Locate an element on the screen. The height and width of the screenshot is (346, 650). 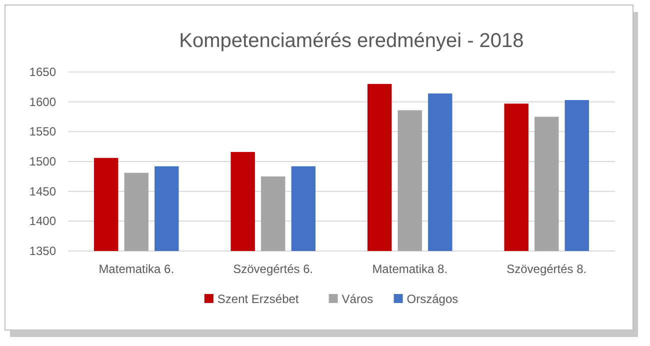
x-tick-label: Szövegértés 8. is located at coordinates (546, 269).